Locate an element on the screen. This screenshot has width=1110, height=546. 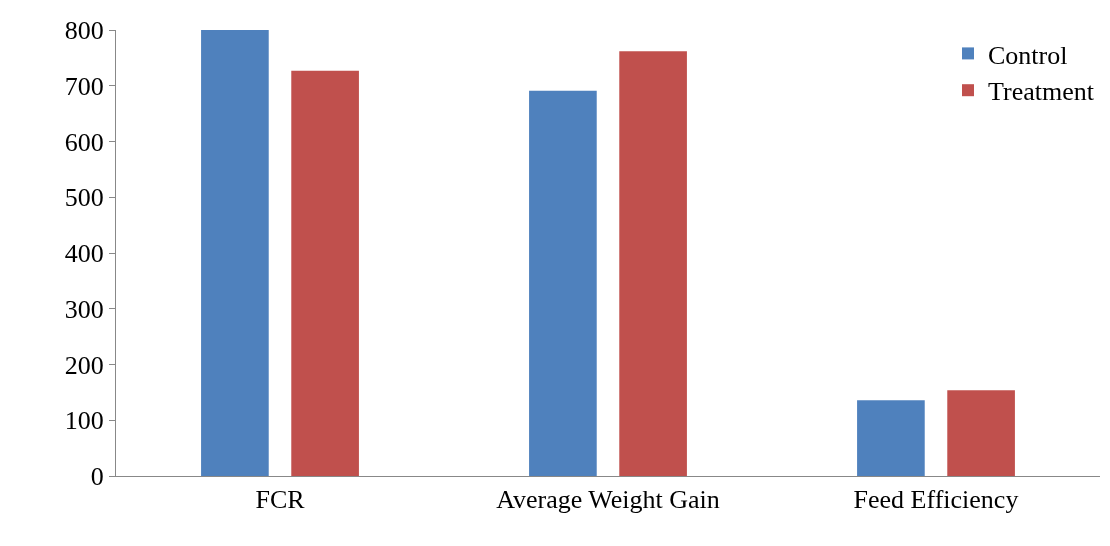
y-tick-label: 300 is located at coordinates (84, 309).